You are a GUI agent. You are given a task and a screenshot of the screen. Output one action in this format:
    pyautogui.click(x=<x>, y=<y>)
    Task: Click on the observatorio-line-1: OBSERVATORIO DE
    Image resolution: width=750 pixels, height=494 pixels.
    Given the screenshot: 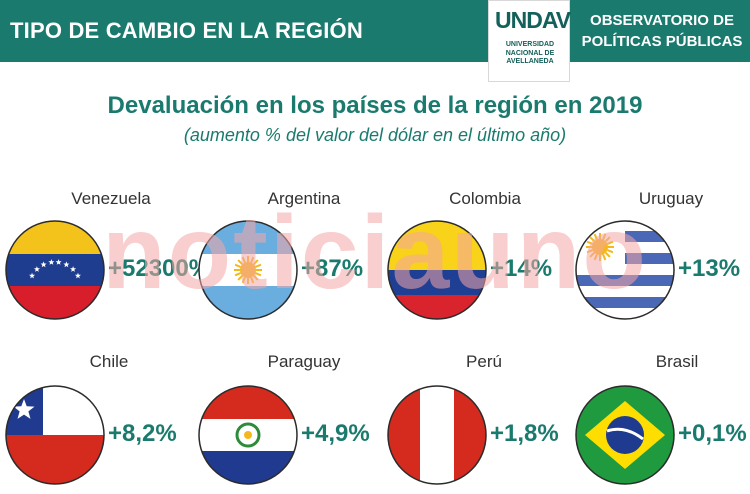 What is the action you would take?
    pyautogui.click(x=662, y=20)
    